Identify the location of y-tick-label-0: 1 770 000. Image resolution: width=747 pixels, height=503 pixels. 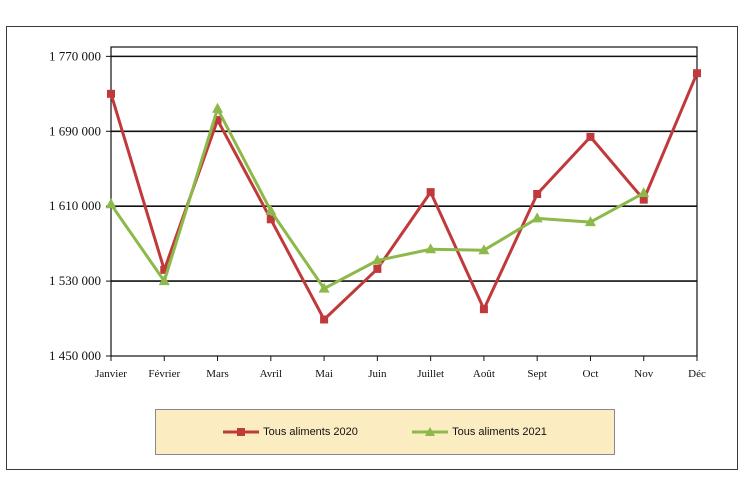
(75, 55).